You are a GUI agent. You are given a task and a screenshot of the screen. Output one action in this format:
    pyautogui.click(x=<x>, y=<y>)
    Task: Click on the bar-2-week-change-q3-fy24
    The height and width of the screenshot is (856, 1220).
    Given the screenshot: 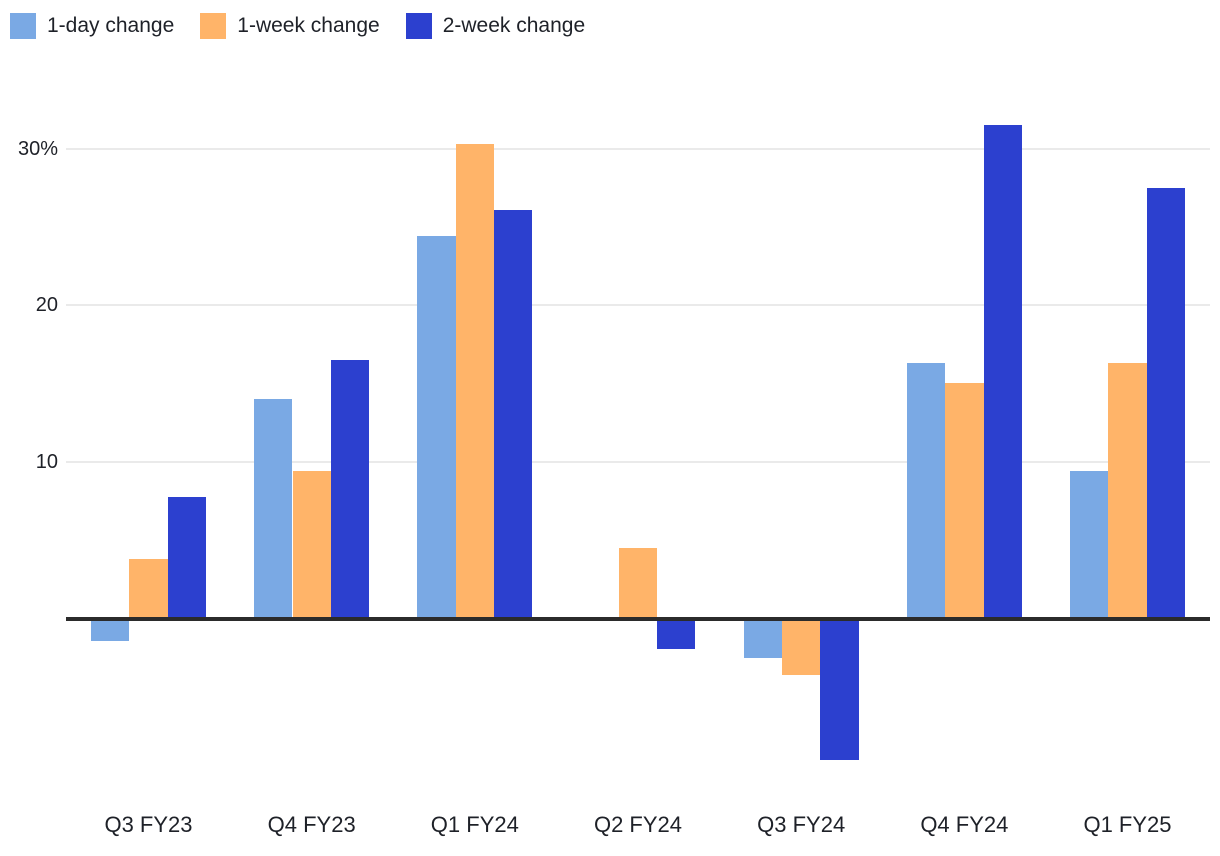 What is the action you would take?
    pyautogui.click(x=839, y=690)
    